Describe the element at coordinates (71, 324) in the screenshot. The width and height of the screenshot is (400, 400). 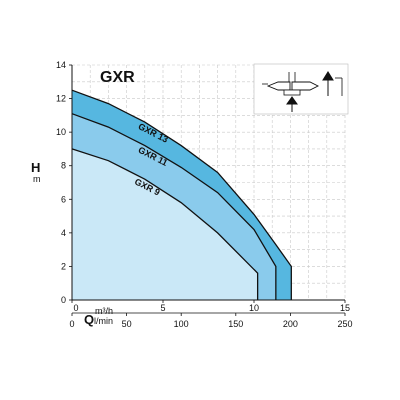
I see `x2-tick-label: 0` at that location.